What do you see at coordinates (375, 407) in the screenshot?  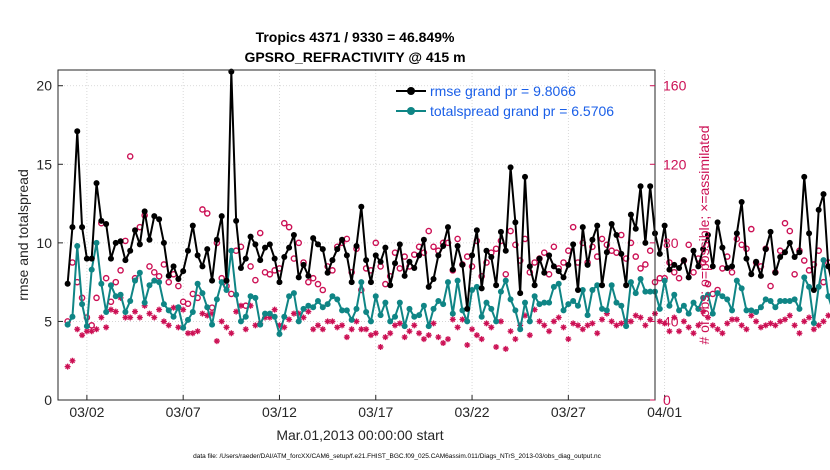 I see `x-axis: 03/02 03/07 03/12 03/17 03/22 03/27 04/01` at bounding box center [375, 407].